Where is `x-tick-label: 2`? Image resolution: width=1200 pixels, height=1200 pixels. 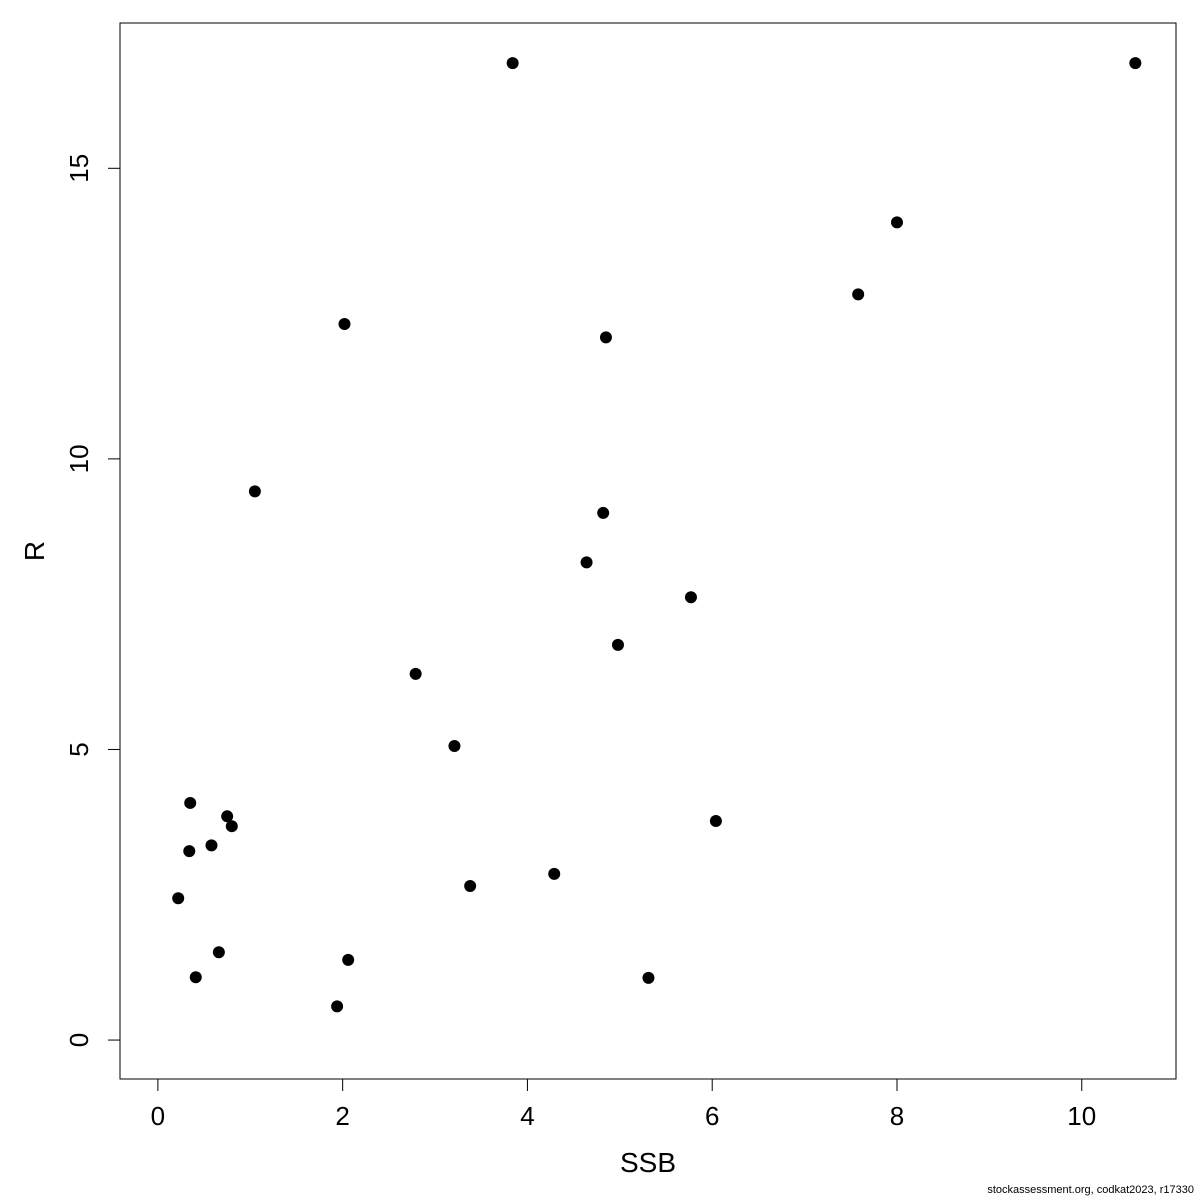 x-tick-label: 2 is located at coordinates (342, 1116).